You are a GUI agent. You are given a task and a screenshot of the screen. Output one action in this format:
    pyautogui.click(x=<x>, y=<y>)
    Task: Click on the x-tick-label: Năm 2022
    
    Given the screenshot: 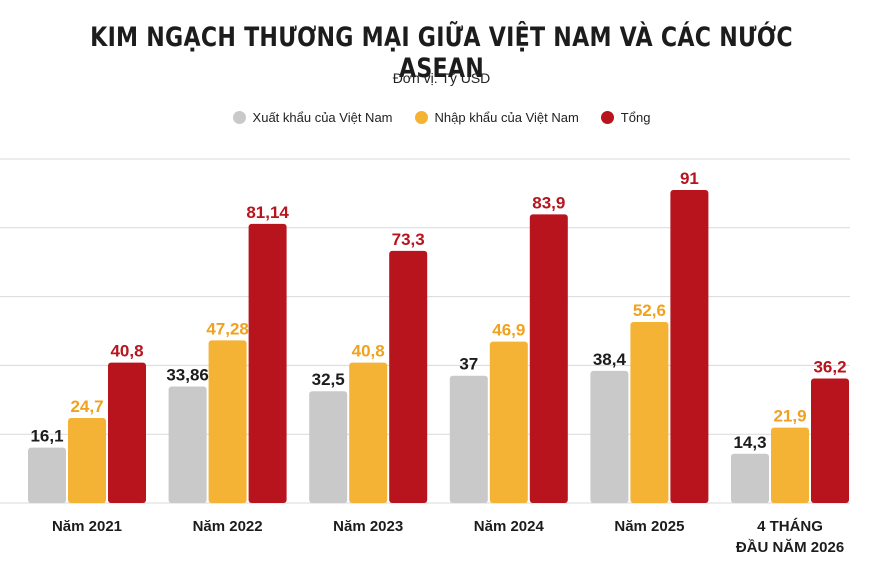 What is the action you would take?
    pyautogui.click(x=228, y=526)
    